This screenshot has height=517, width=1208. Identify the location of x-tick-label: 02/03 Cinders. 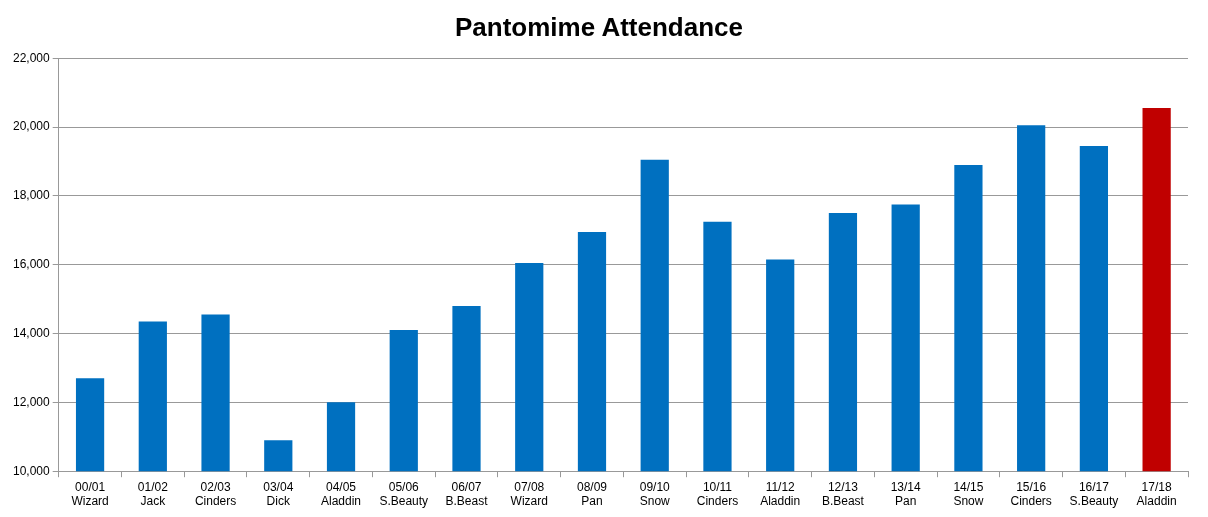
(215, 494).